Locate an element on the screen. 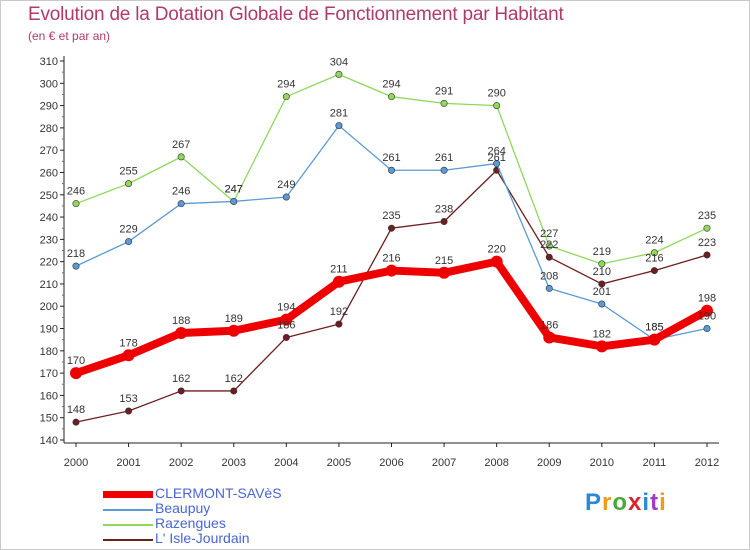  y-tick-label: 170 is located at coordinates (49, 374).